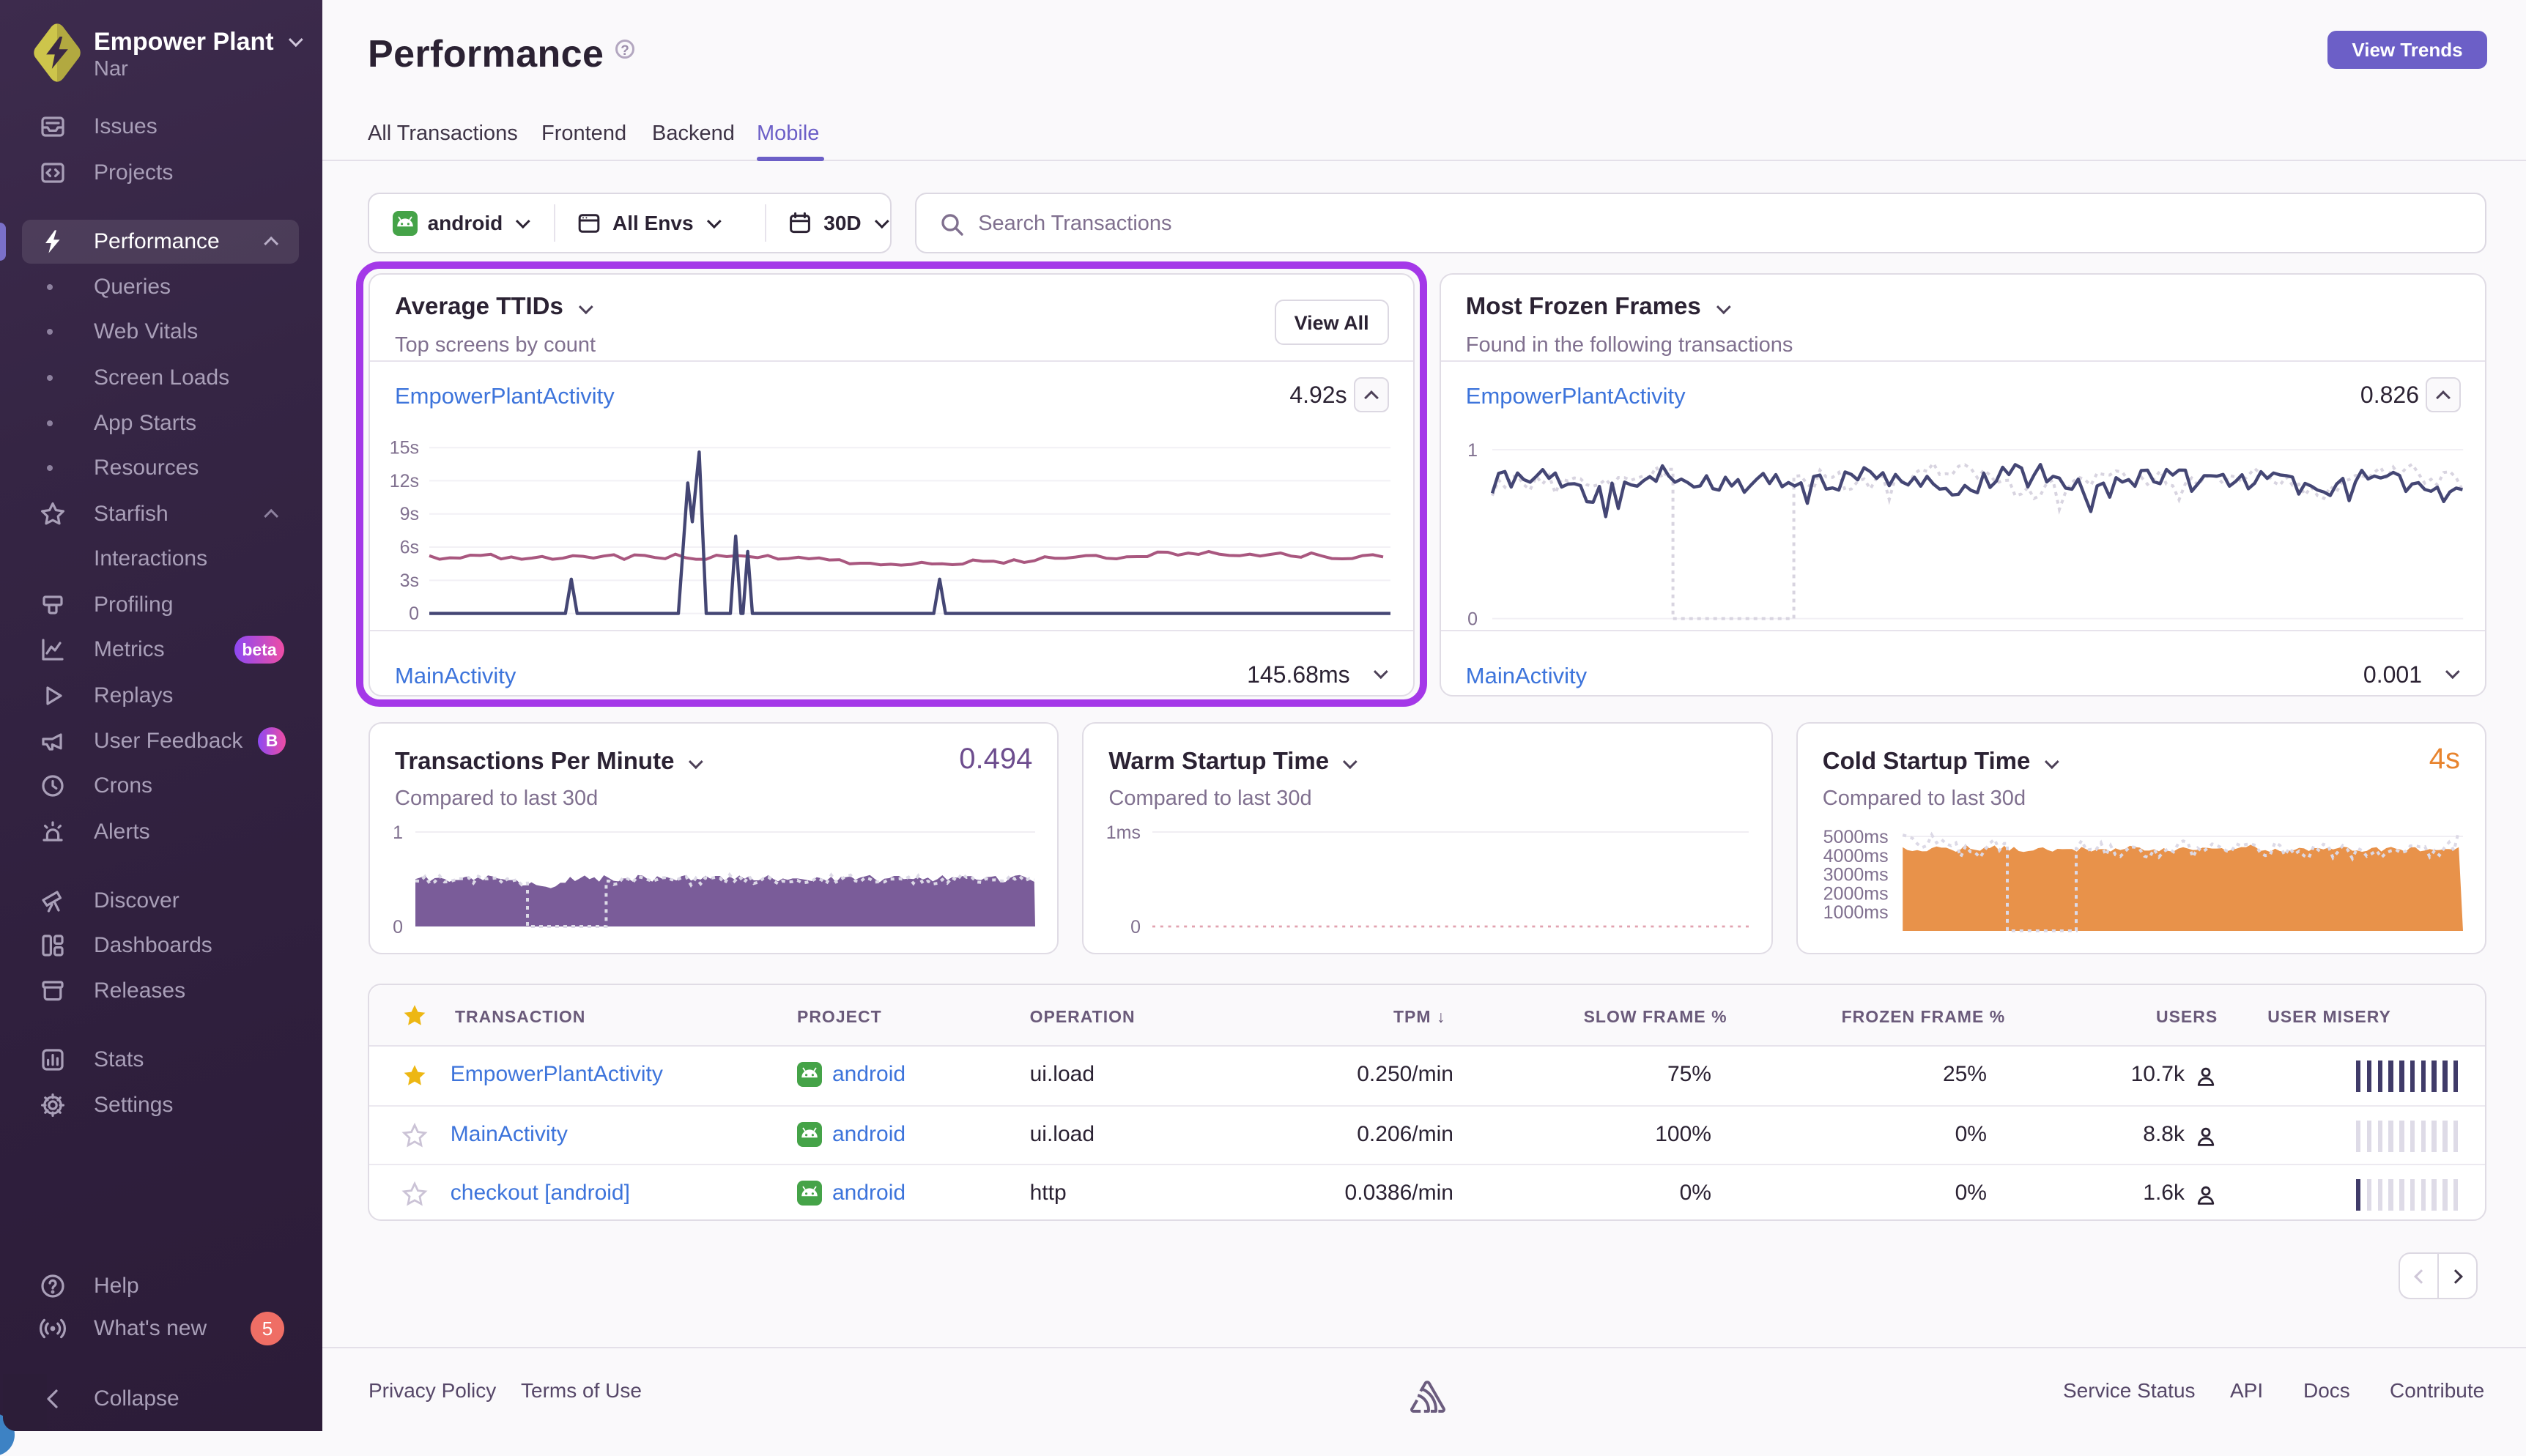 The image size is (2526, 1456). I want to click on svg-text: 9s, so click(409, 514).